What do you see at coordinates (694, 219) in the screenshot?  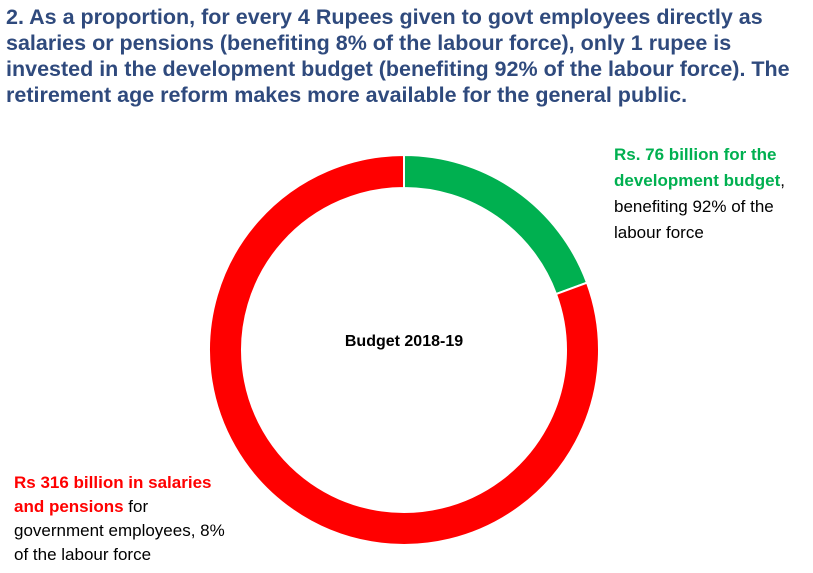 I see `development-budget-beneficiaries: benefiting 92% of the labour force` at bounding box center [694, 219].